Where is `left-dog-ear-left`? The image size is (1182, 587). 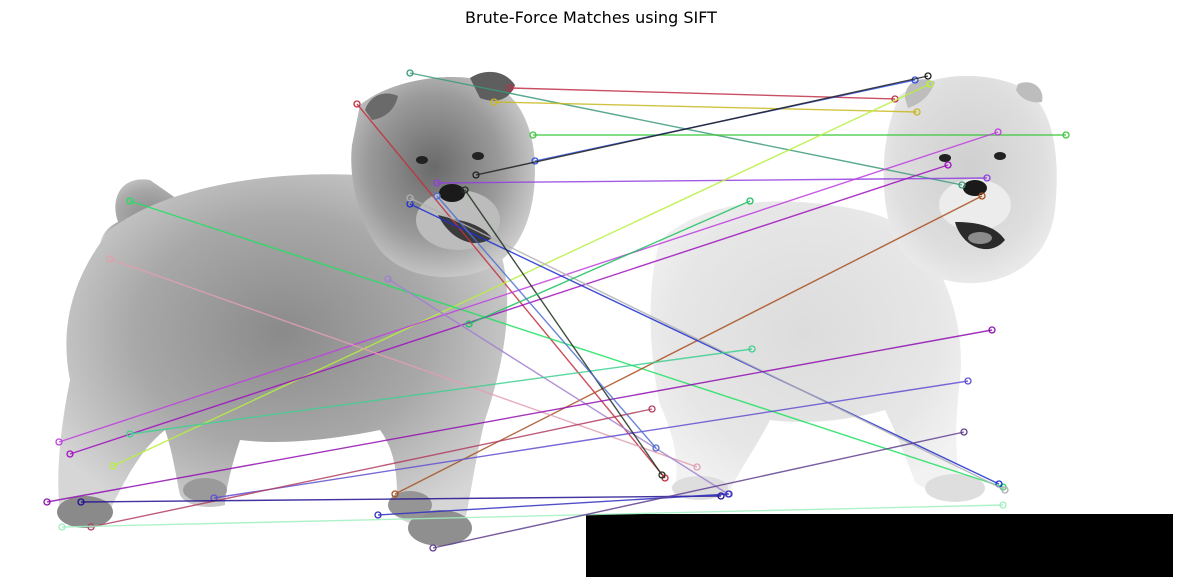
left-dog-ear-left is located at coordinates (381, 106).